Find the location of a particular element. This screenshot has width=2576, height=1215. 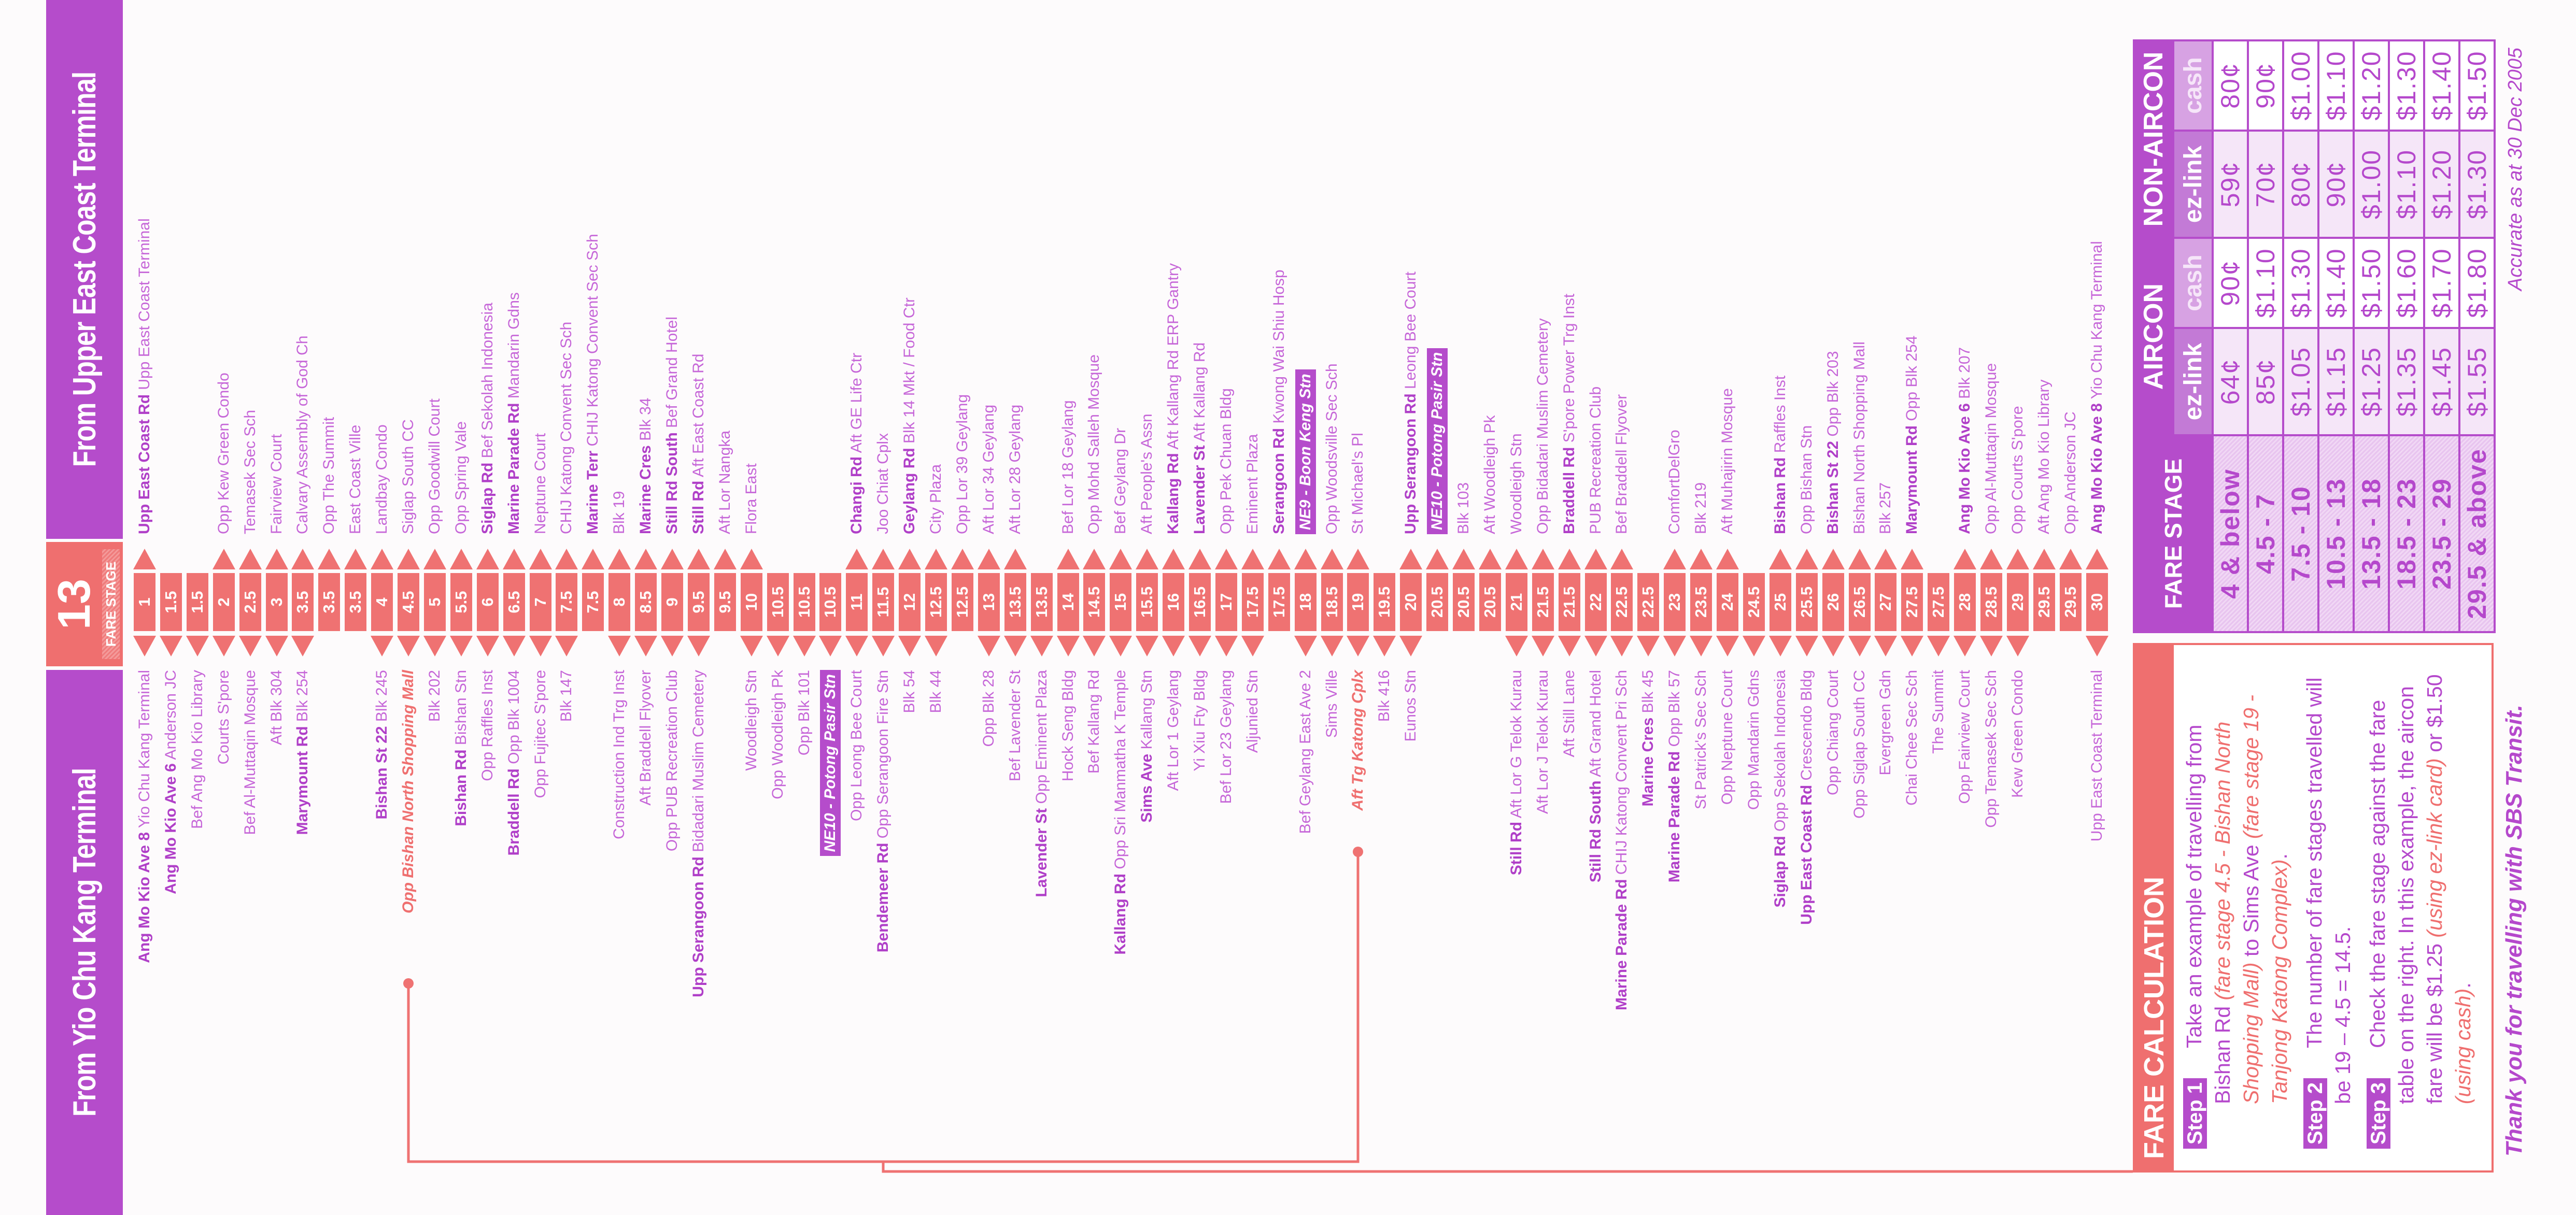

bus-stop-left: Upp East Coast Terminal is located at coordinates (2097, 755).